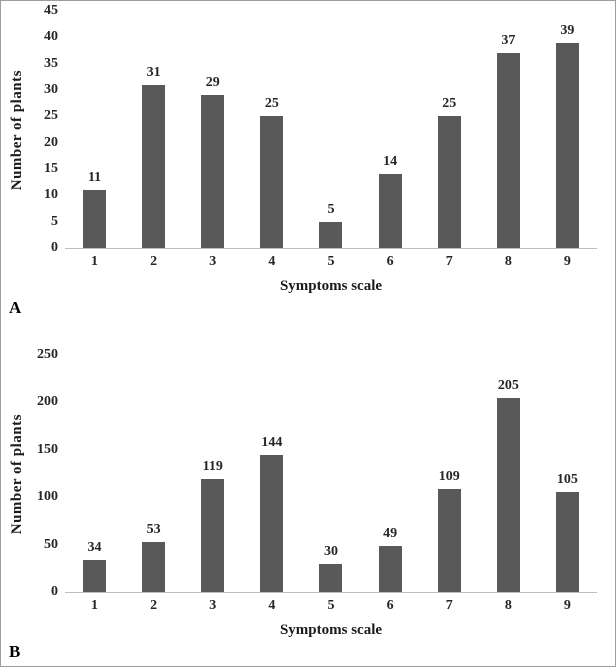  I want to click on bar-value-label: 119, so click(212, 466).